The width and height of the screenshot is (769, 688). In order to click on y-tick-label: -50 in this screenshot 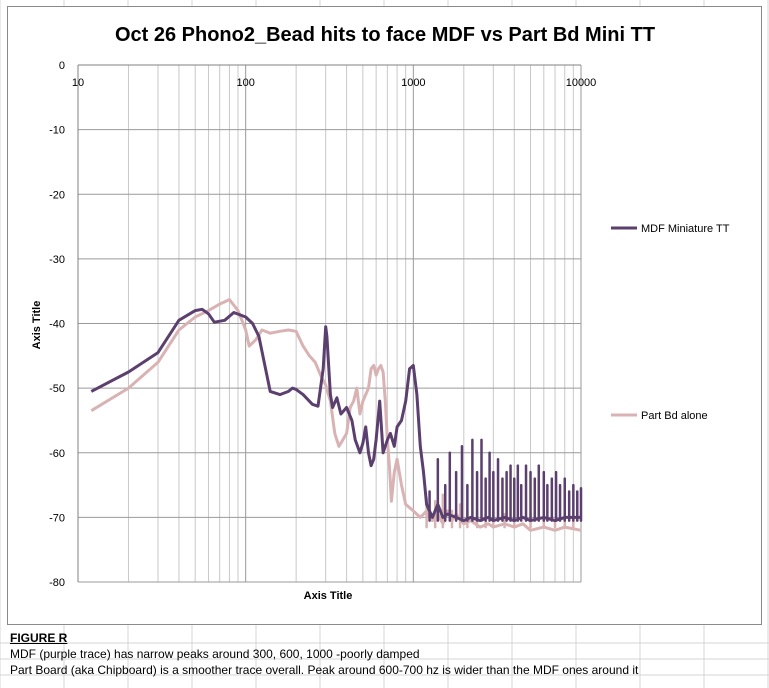, I will do `click(57, 389)`.